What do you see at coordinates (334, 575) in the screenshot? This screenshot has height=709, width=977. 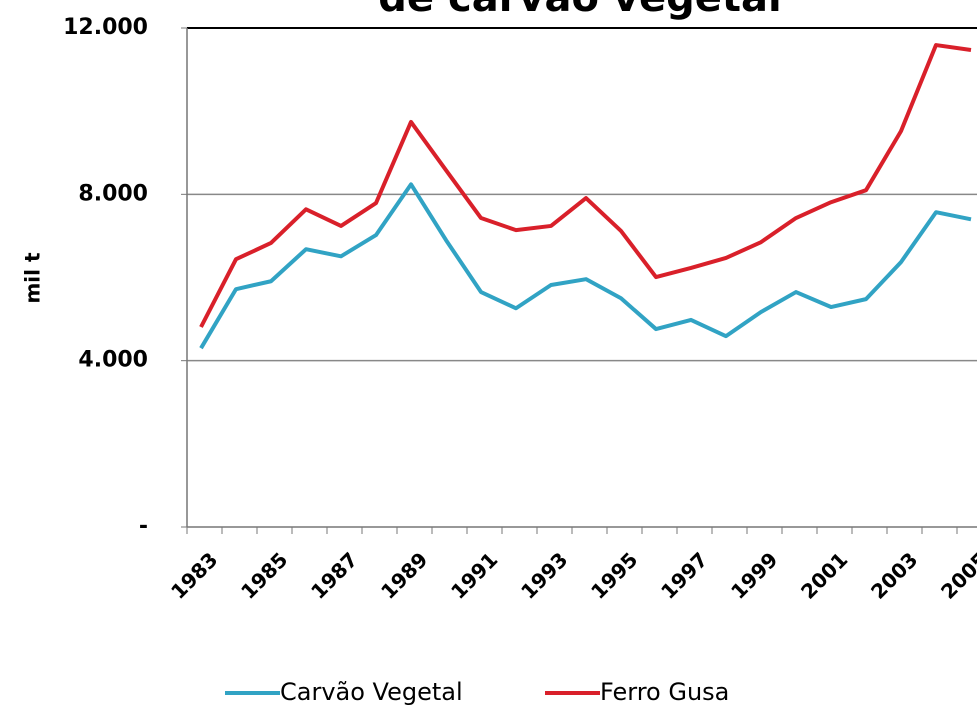 I see `x-tick-label: 1987` at bounding box center [334, 575].